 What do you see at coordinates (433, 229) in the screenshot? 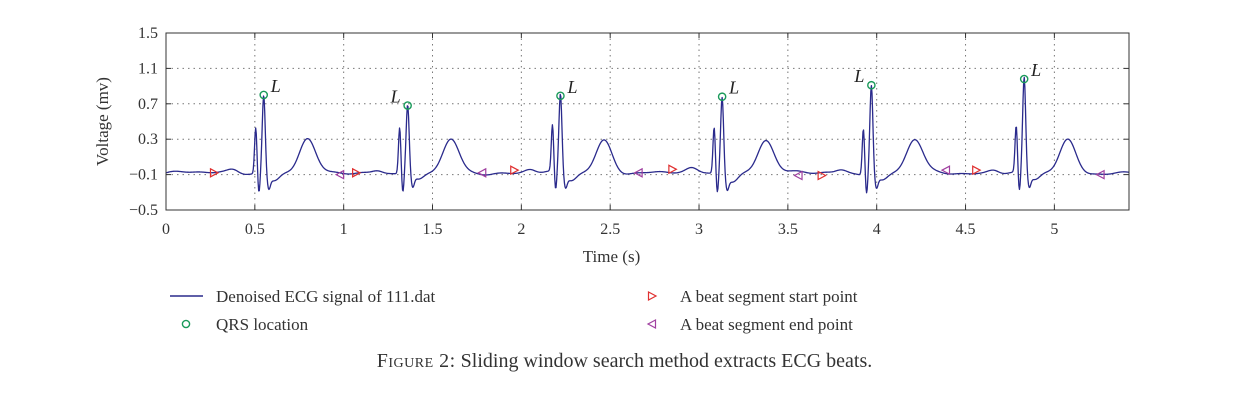
I see `x-tick-label: 1.5` at bounding box center [433, 229].